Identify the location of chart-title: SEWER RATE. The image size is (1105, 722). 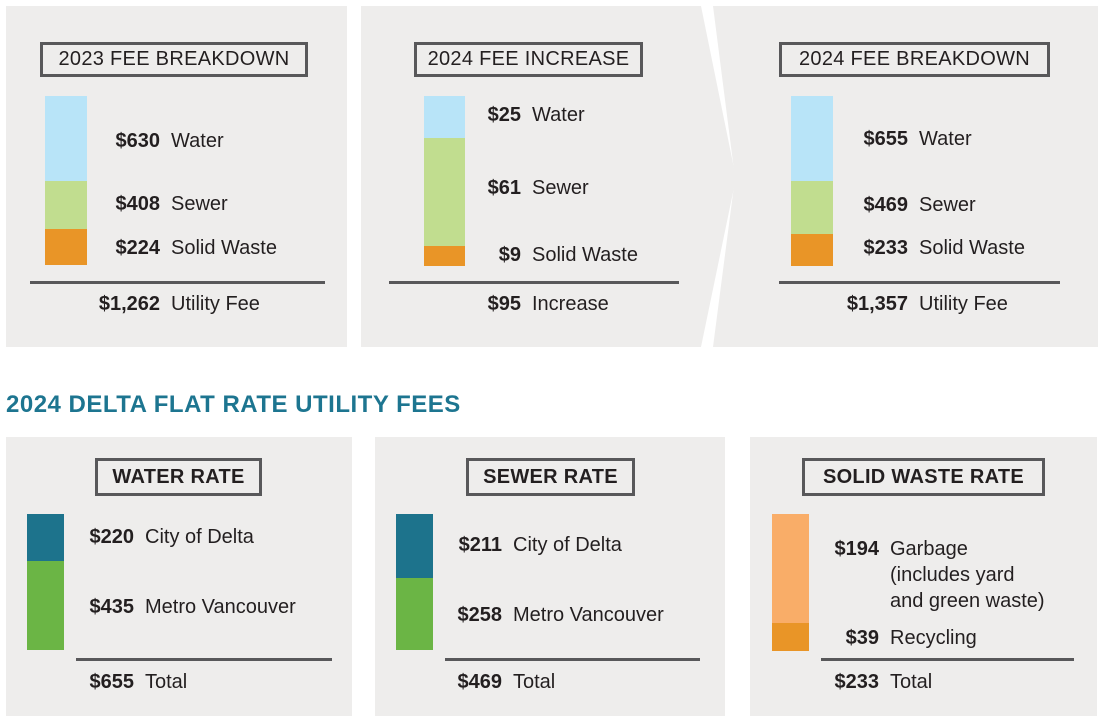
(550, 477).